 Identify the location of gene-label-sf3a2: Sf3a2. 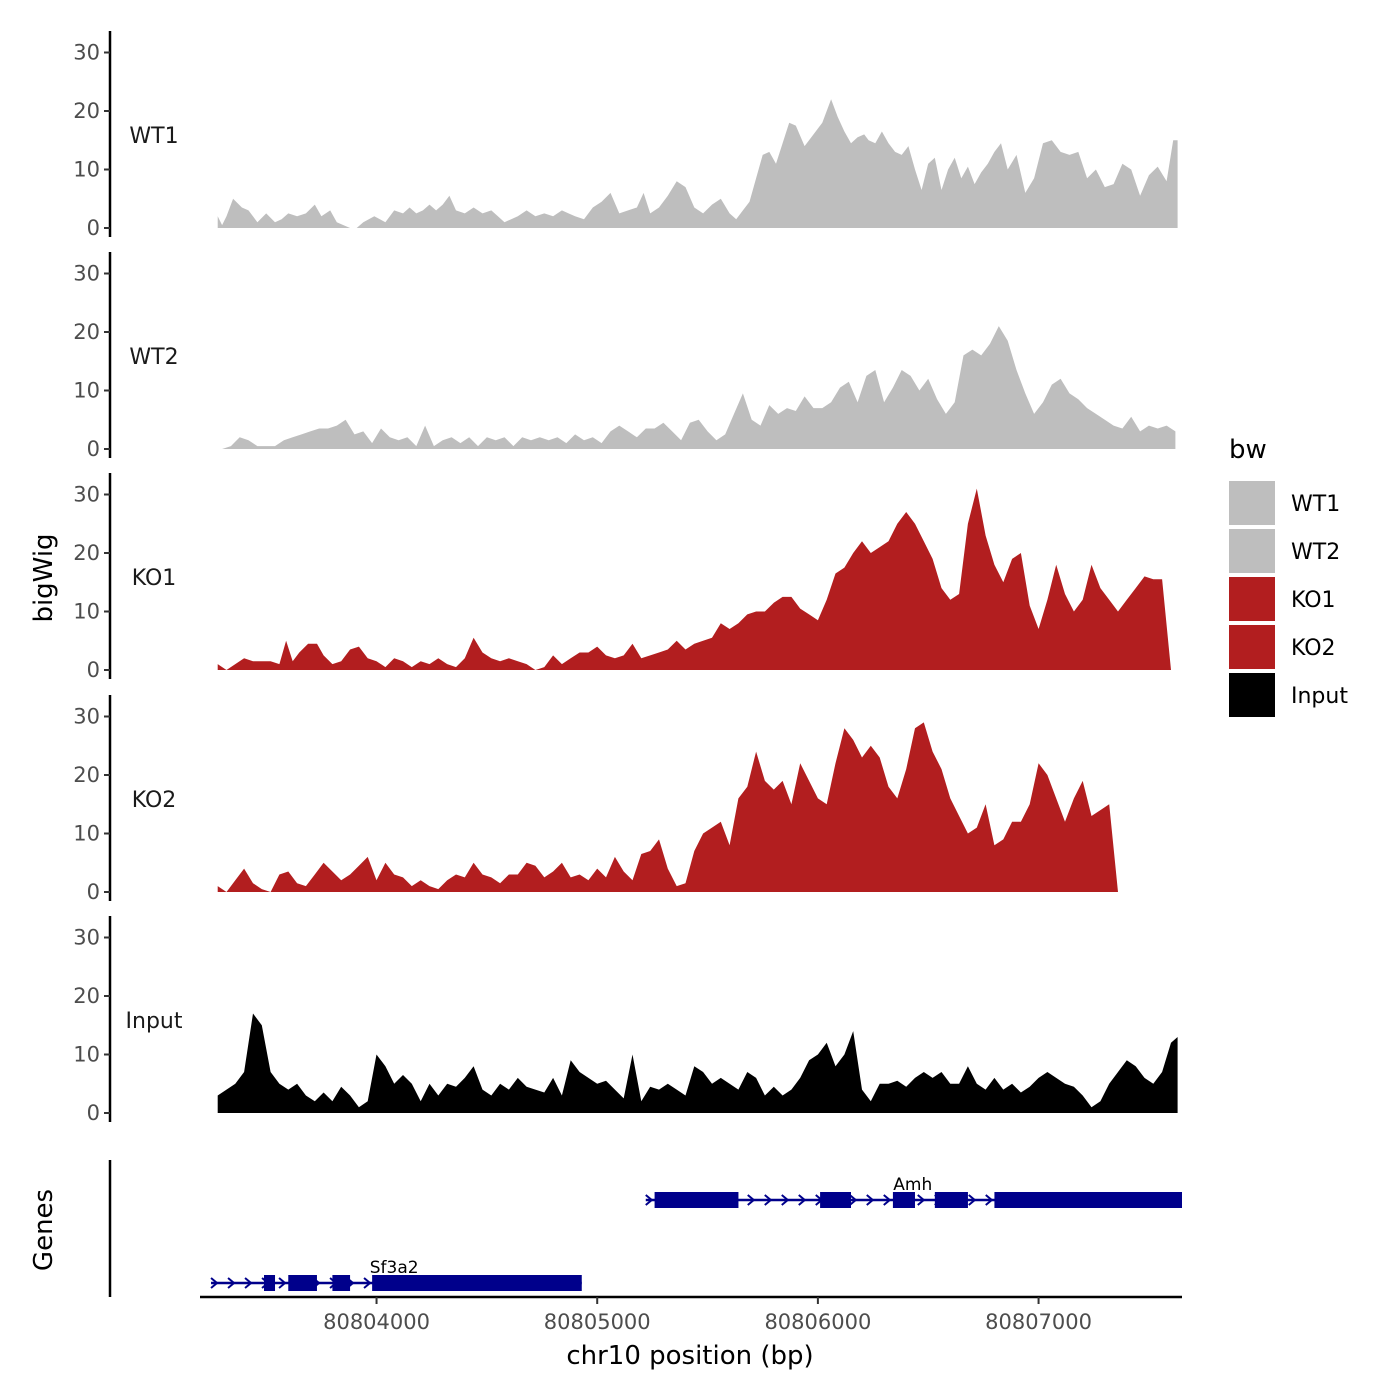
(394, 1268).